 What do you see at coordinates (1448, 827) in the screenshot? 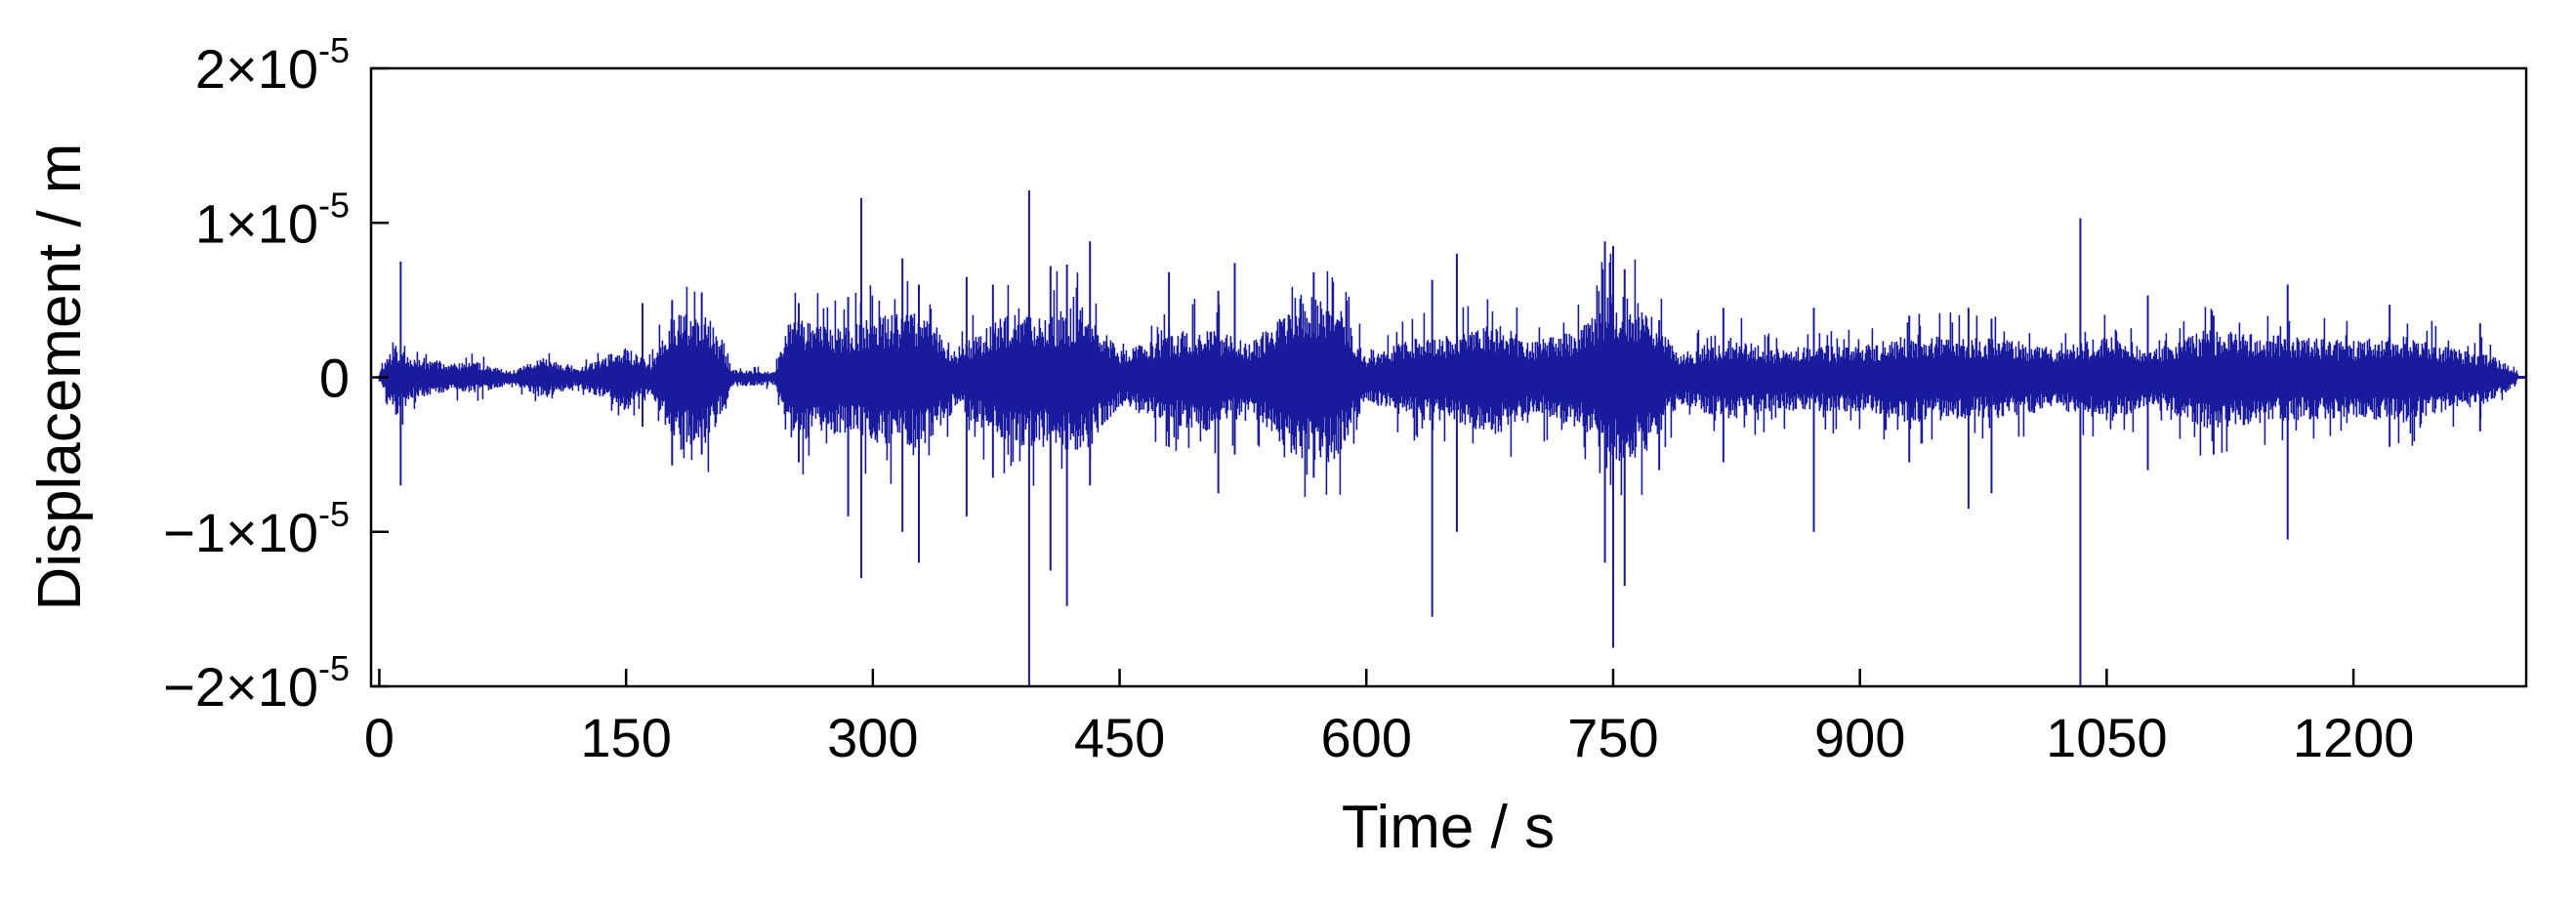
I see `x-axis-title: Time / s` at bounding box center [1448, 827].